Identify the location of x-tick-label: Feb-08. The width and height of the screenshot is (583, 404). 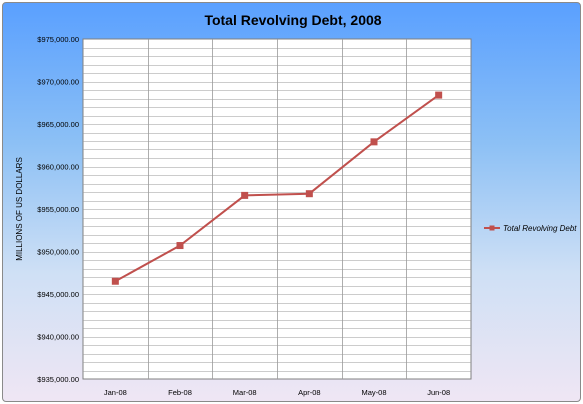
(180, 392).